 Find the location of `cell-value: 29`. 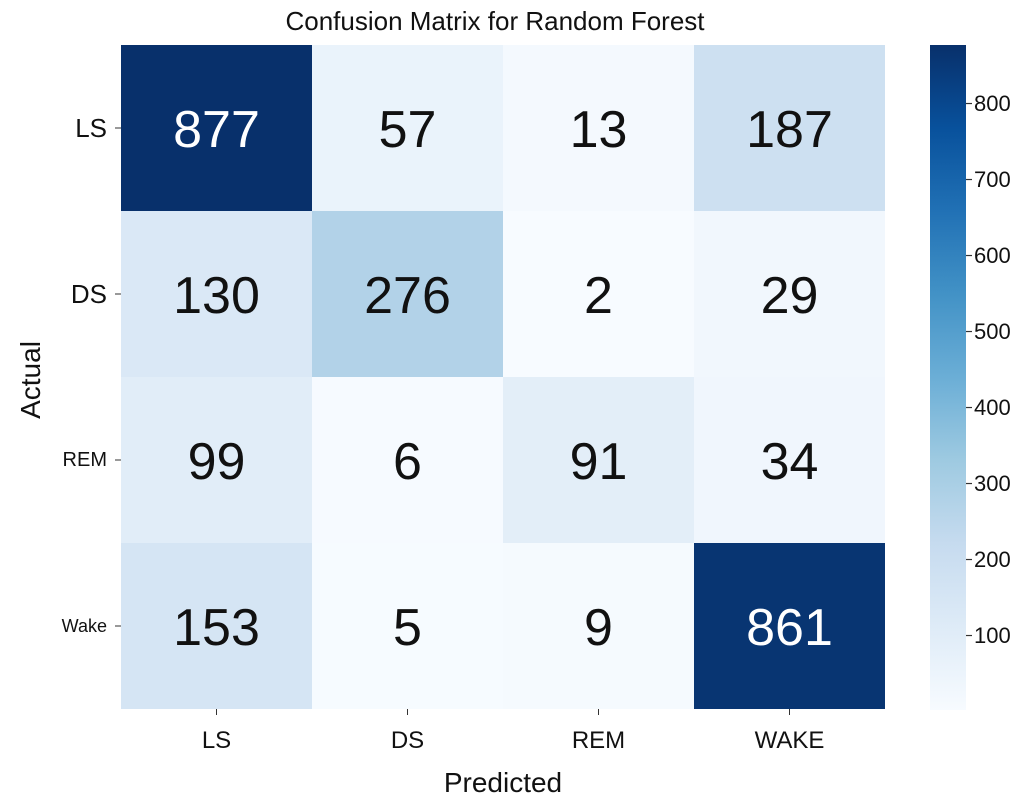

cell-value: 29 is located at coordinates (790, 296).